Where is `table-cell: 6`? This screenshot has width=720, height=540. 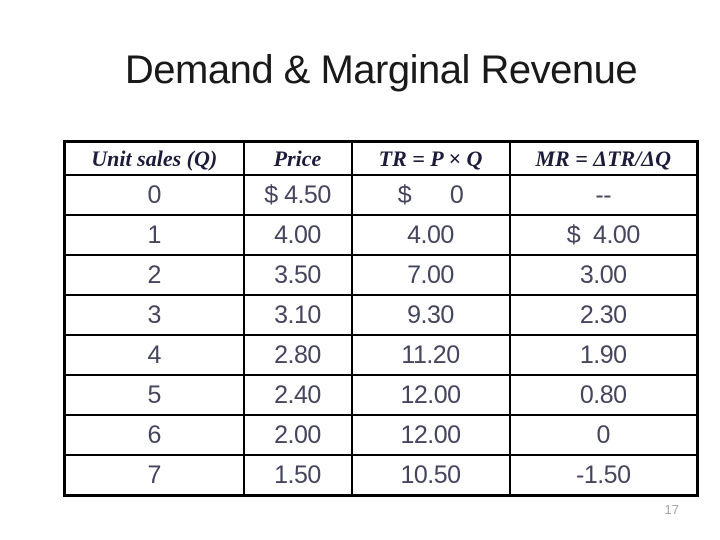 table-cell: 6 is located at coordinates (154, 435).